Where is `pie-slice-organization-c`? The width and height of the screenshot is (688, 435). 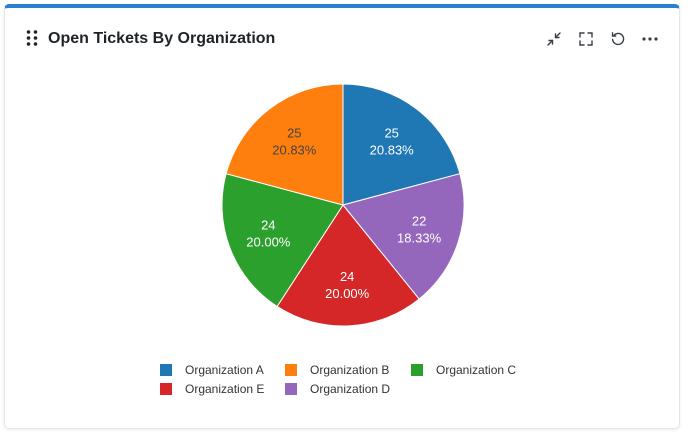
pie-slice-organization-c is located at coordinates (282, 240).